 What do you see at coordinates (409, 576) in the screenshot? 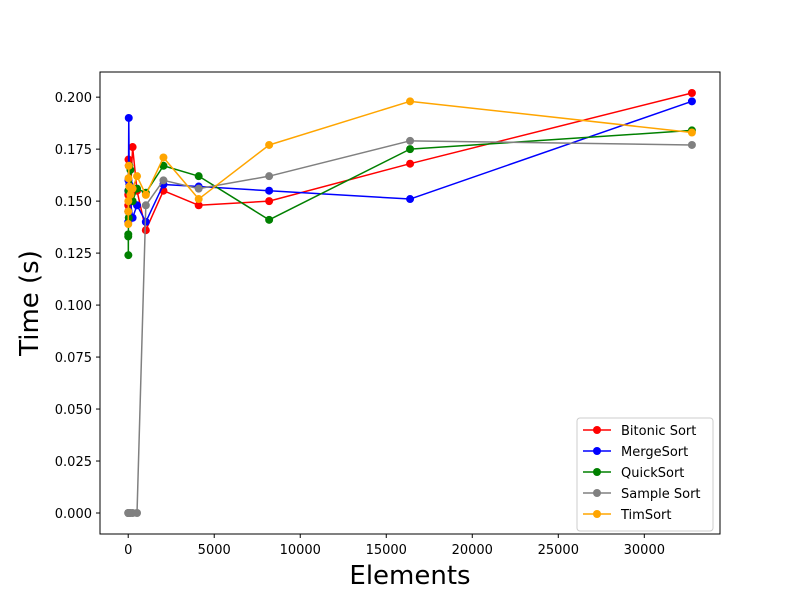
I see `x-axis-label: Elements` at bounding box center [409, 576].